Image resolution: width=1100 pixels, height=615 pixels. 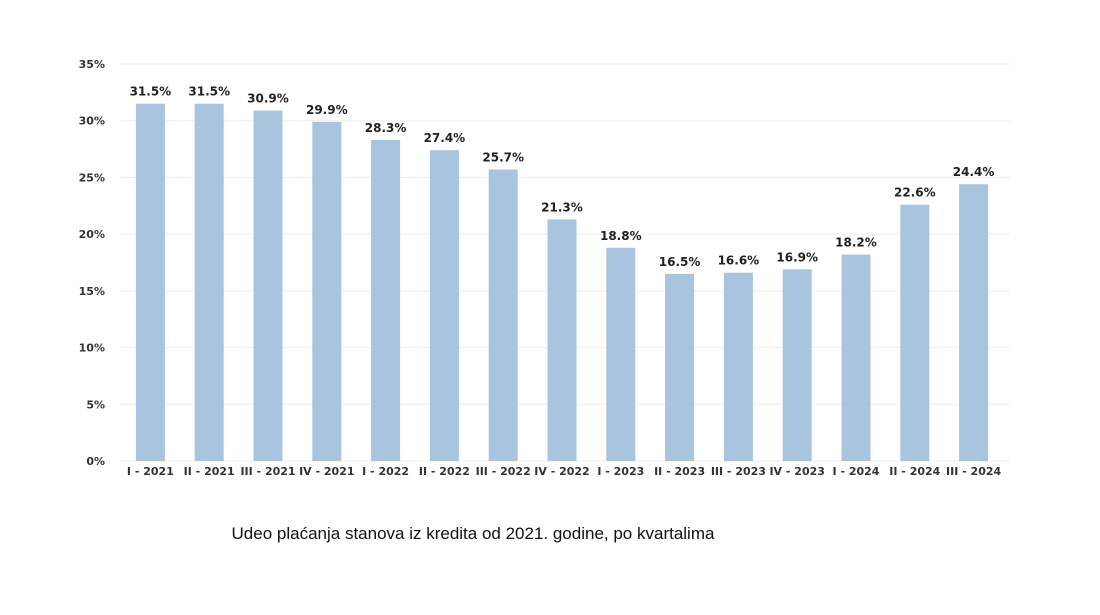 I want to click on data-label: 16.9%, so click(x=797, y=257).